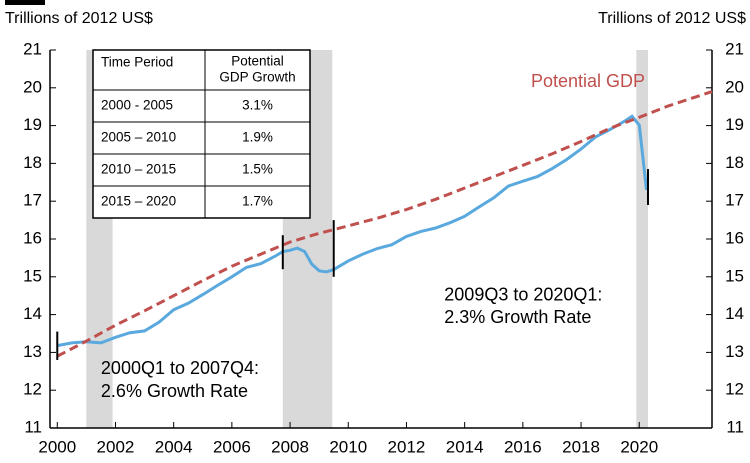 The width and height of the screenshot is (750, 463). I want to click on y2-tick-label: 18, so click(734, 162).